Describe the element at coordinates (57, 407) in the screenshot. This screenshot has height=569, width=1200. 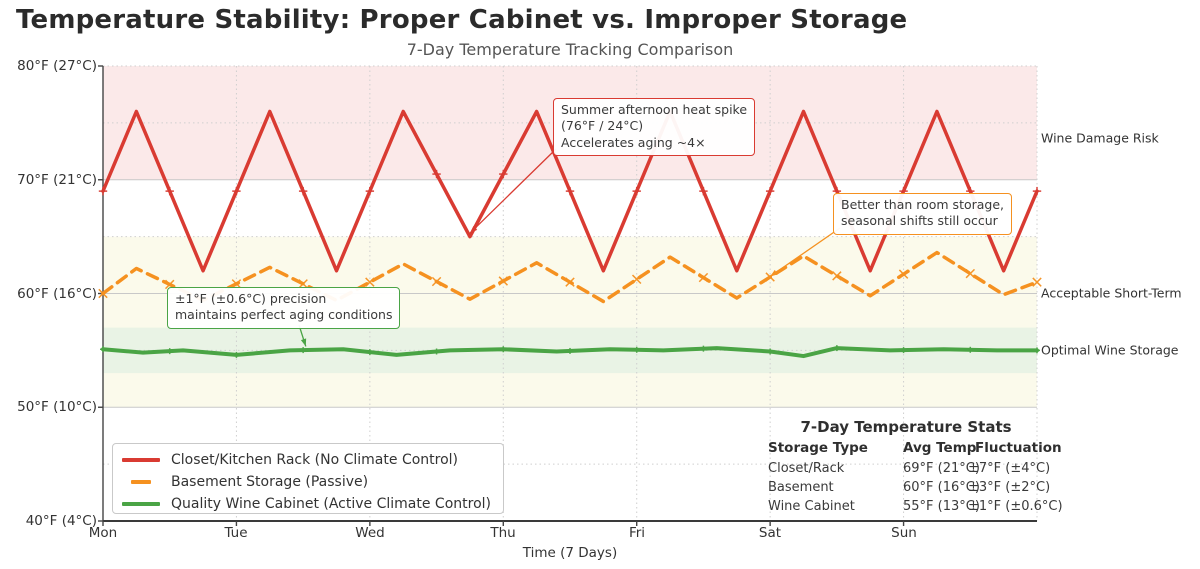
I see `y-tick-50: 50°F (10°C)` at that location.